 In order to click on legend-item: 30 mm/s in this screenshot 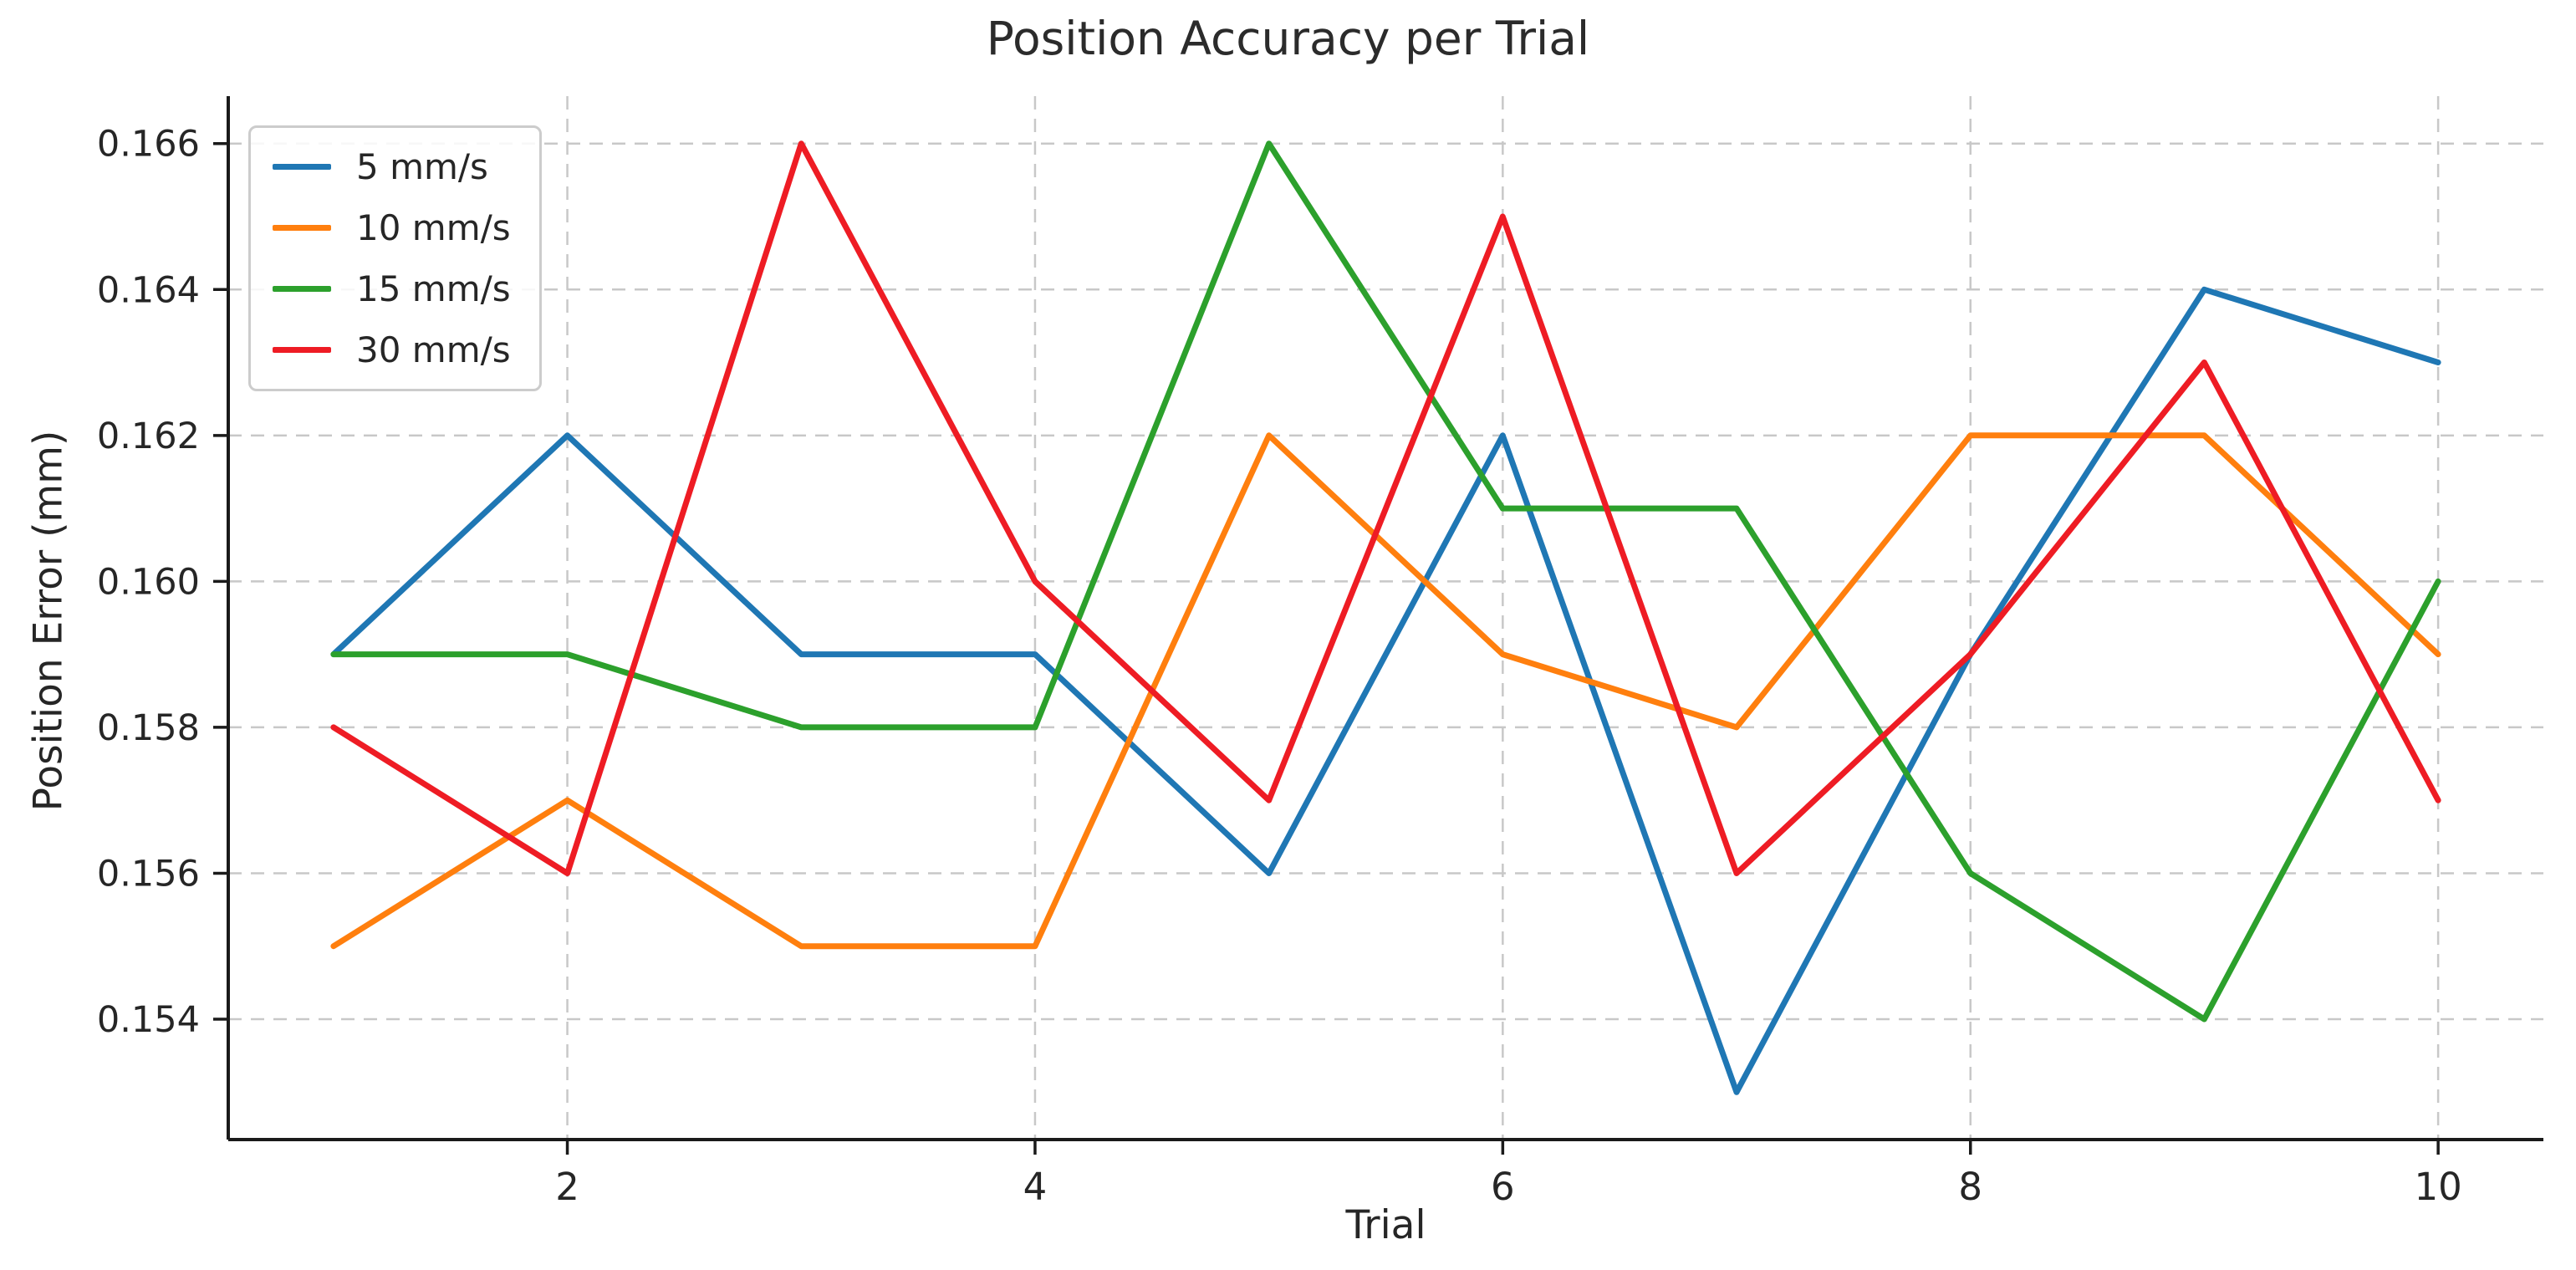, I will do `click(392, 349)`.